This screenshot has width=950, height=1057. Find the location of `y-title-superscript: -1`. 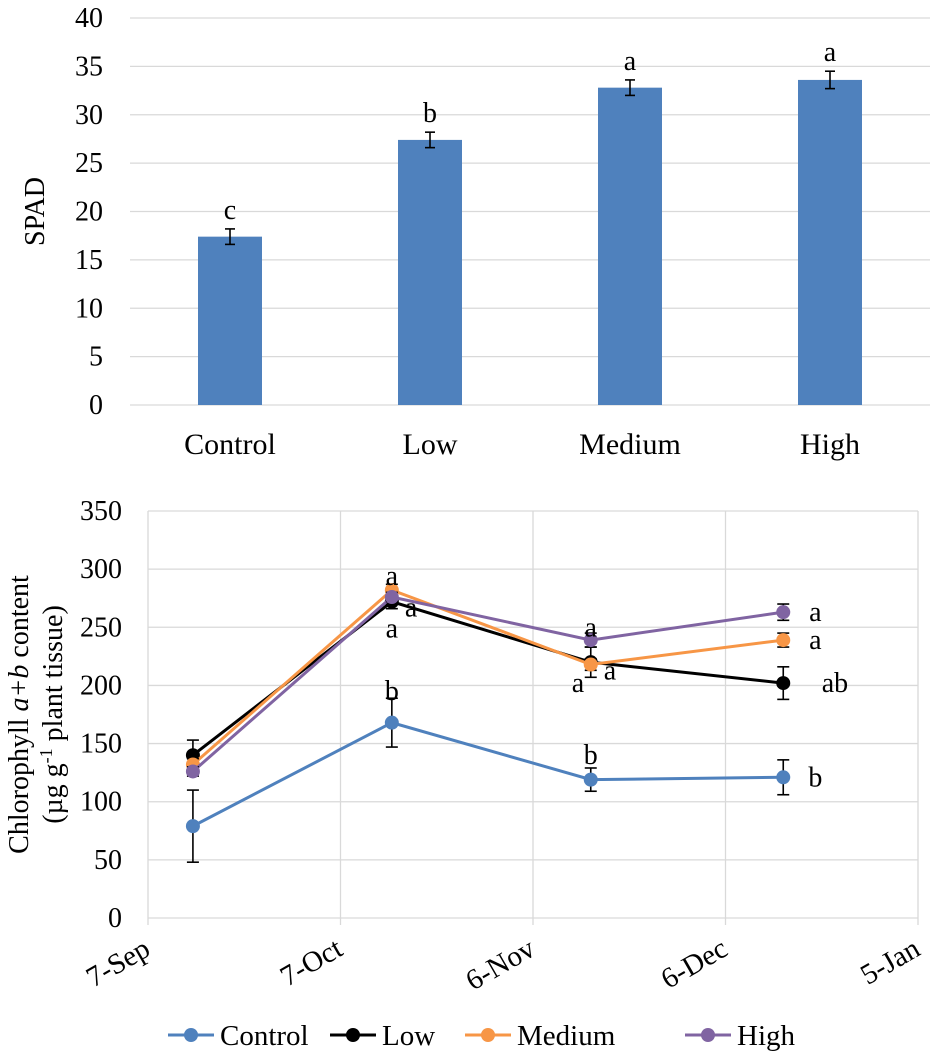

y-title-superscript: -1 is located at coordinates (46, 755).